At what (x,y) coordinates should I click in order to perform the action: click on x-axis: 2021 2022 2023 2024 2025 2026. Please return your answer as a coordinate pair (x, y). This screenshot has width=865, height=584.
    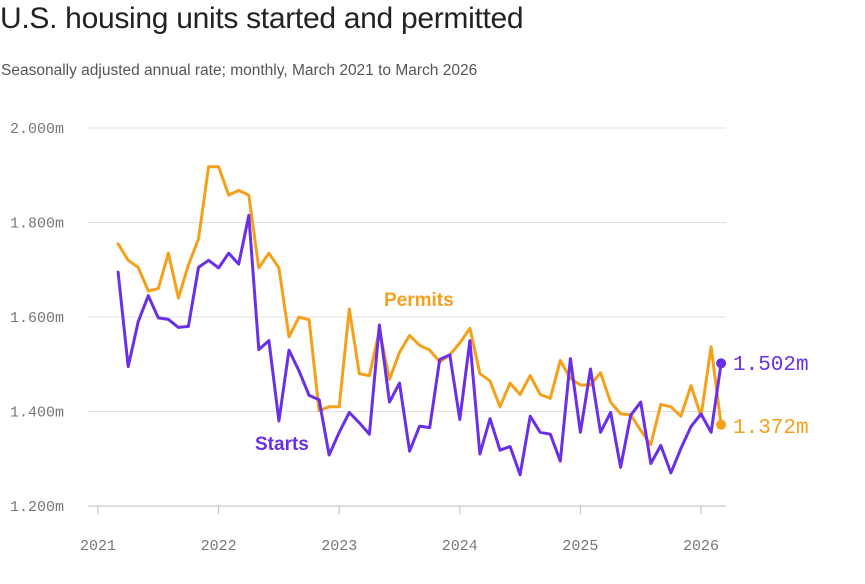
    Looking at the image, I should click on (403, 530).